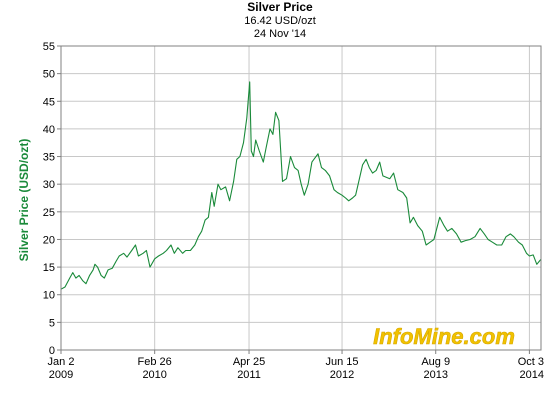 The width and height of the screenshot is (560, 405). Describe the element at coordinates (52, 199) in the screenshot. I see `y-axis-ticks: 0 5 10 15 20 25 30 35 40 45 50 55` at that location.